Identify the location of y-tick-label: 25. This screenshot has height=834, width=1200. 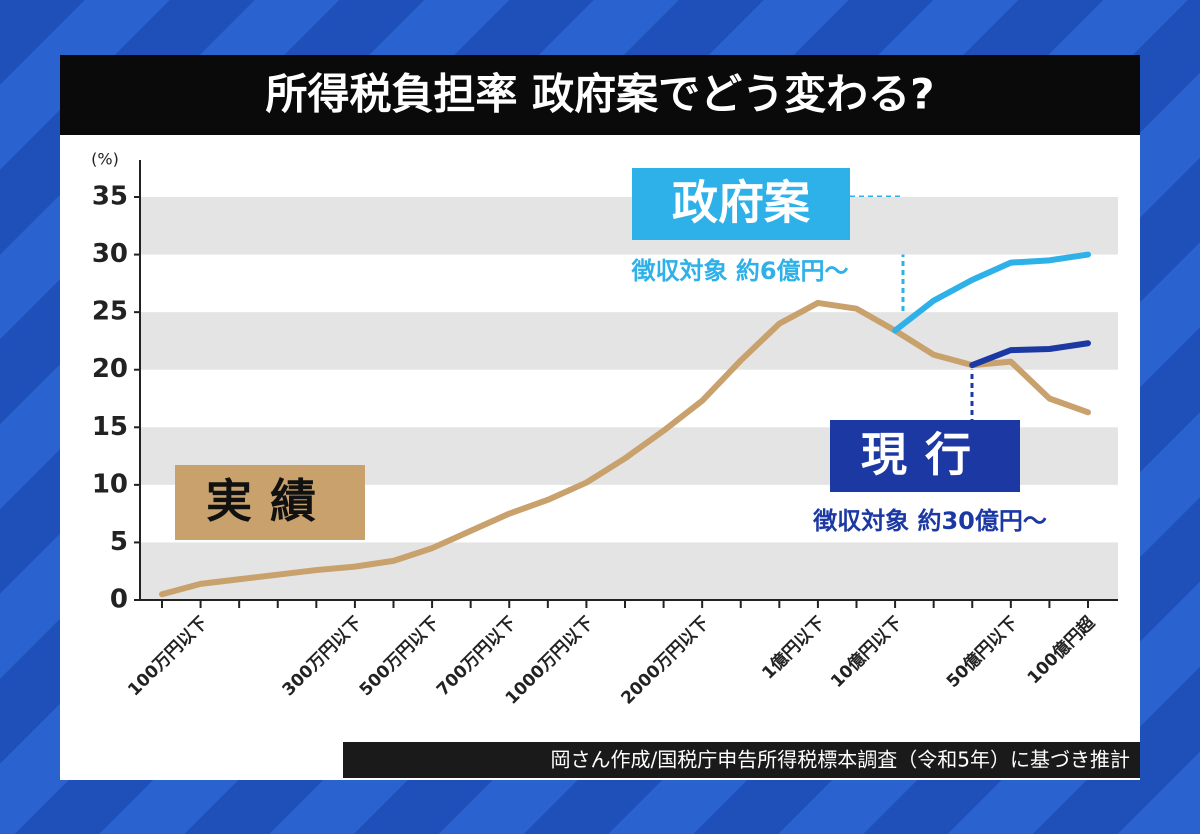
(110, 312).